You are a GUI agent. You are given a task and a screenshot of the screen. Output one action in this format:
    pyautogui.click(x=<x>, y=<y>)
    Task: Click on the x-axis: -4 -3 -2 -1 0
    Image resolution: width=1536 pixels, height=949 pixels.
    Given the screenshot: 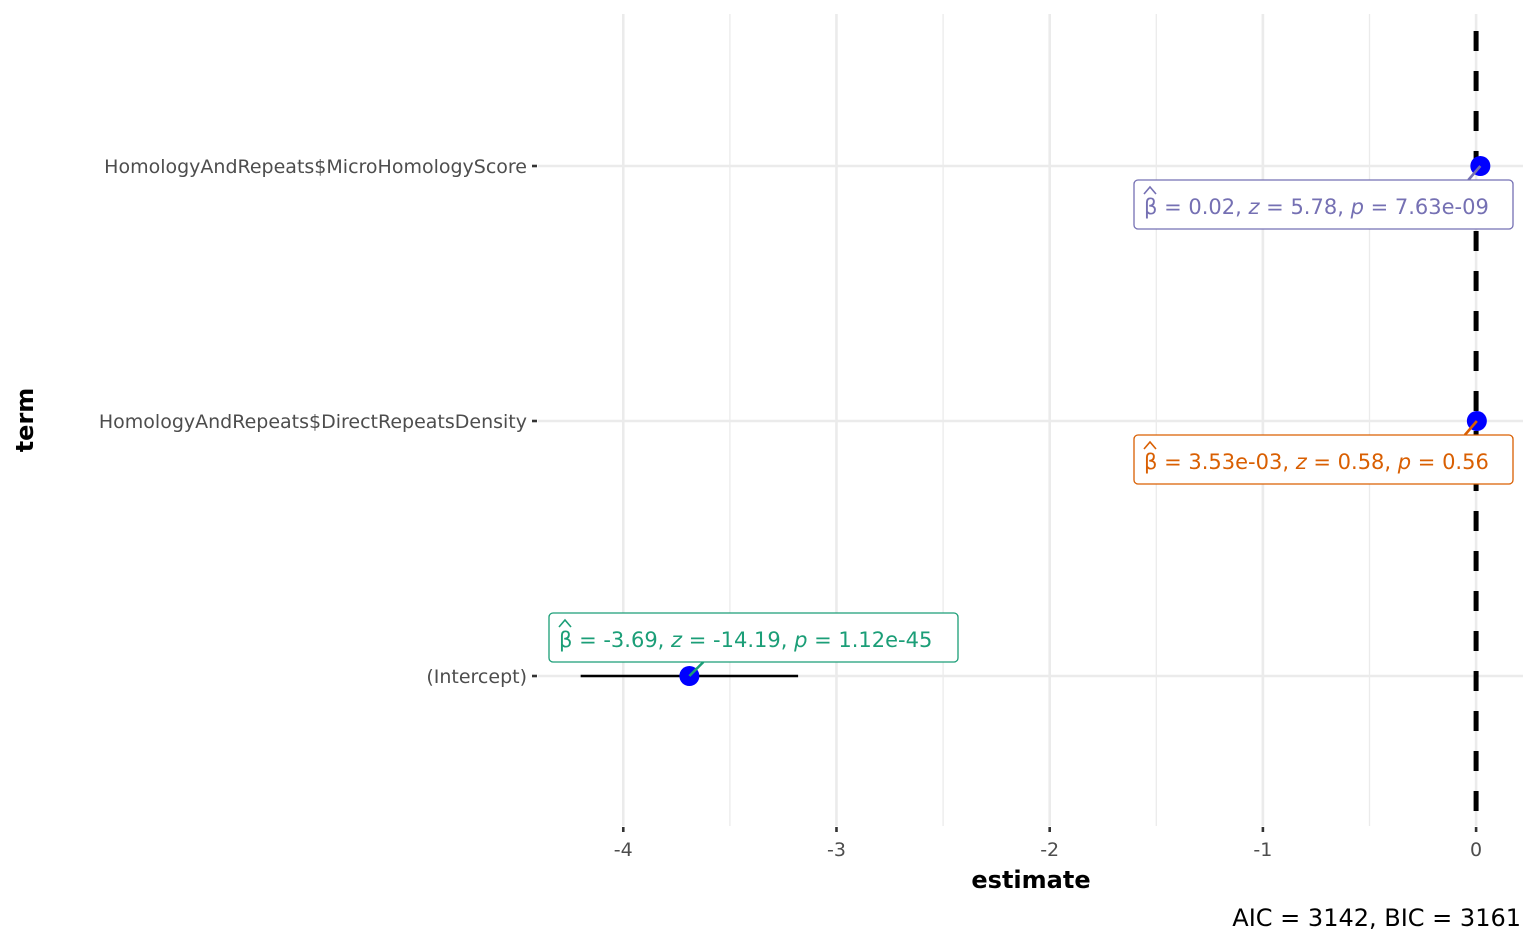 What is the action you would take?
    pyautogui.click(x=1048, y=844)
    